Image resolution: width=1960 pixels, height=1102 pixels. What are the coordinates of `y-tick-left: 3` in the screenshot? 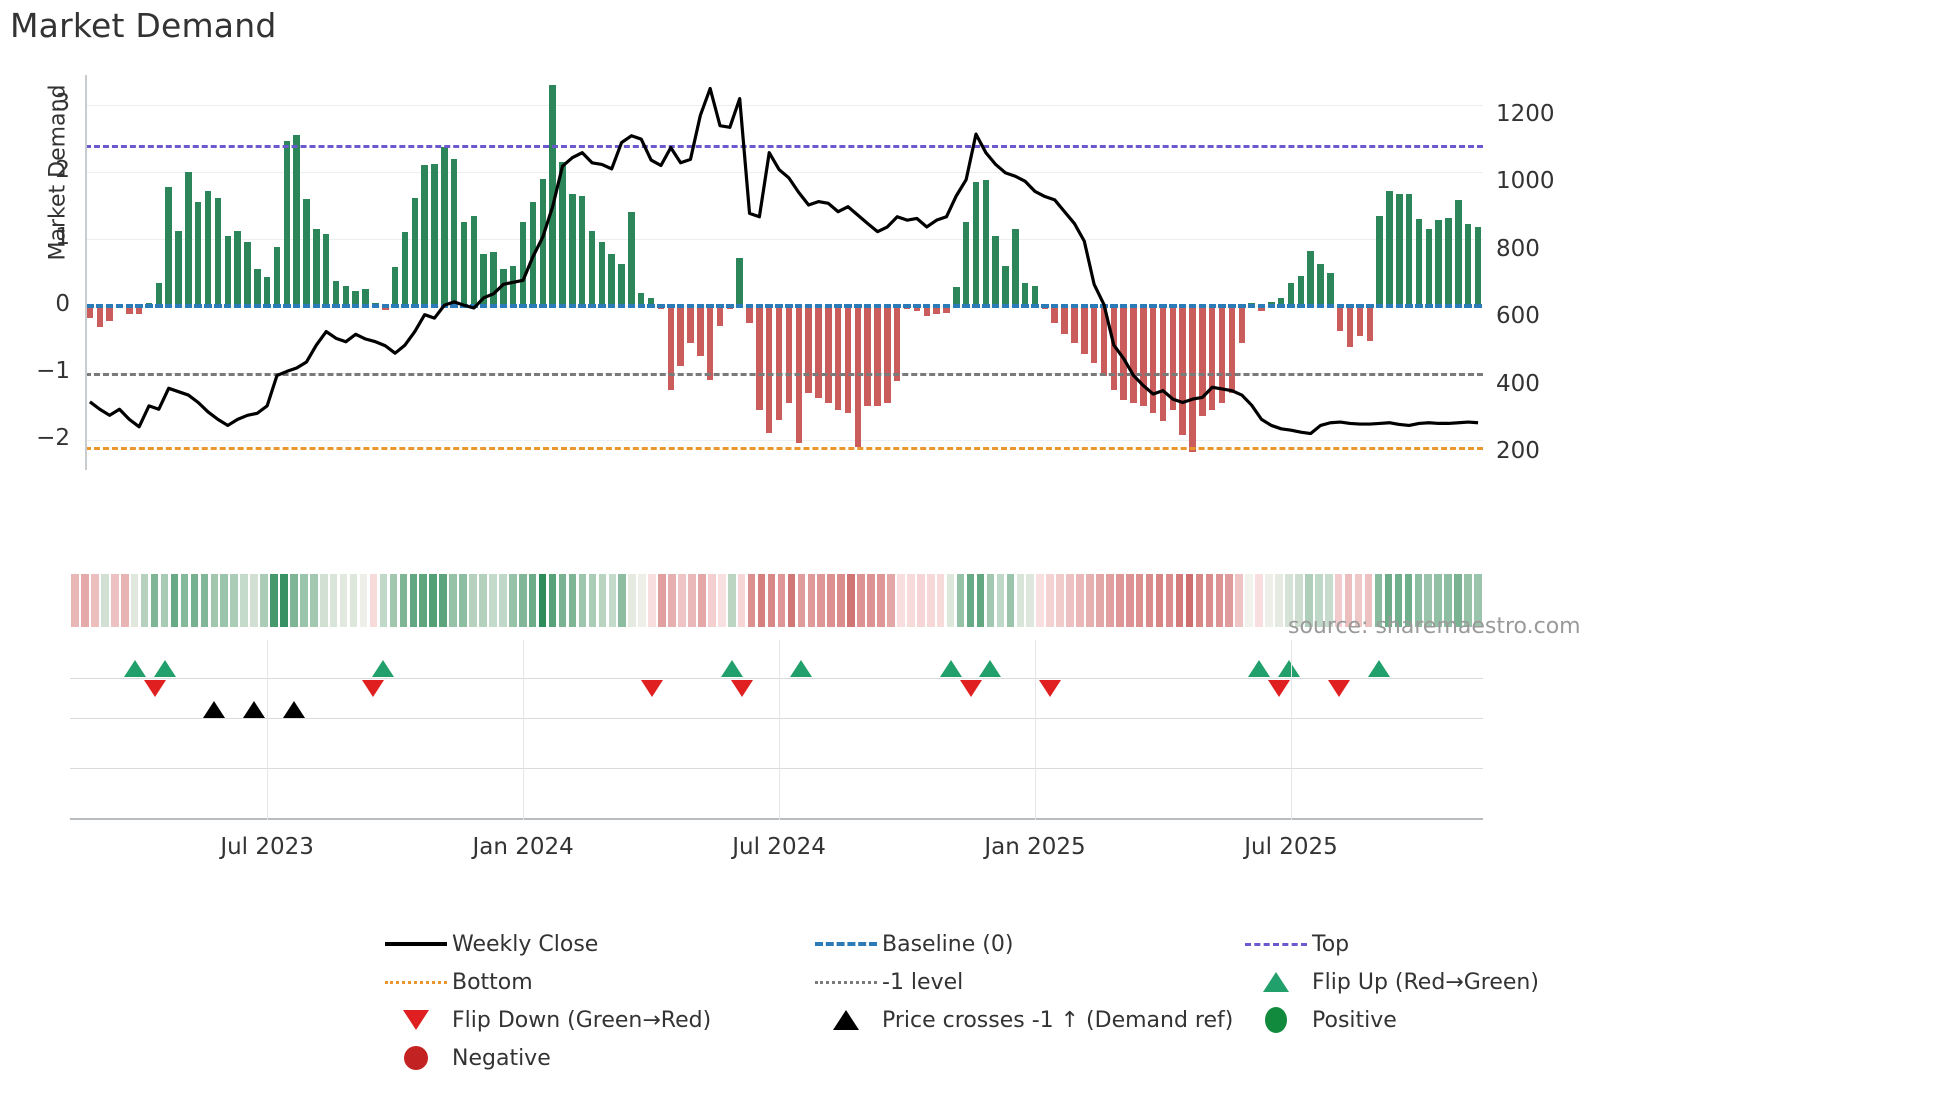 It's located at (62, 103).